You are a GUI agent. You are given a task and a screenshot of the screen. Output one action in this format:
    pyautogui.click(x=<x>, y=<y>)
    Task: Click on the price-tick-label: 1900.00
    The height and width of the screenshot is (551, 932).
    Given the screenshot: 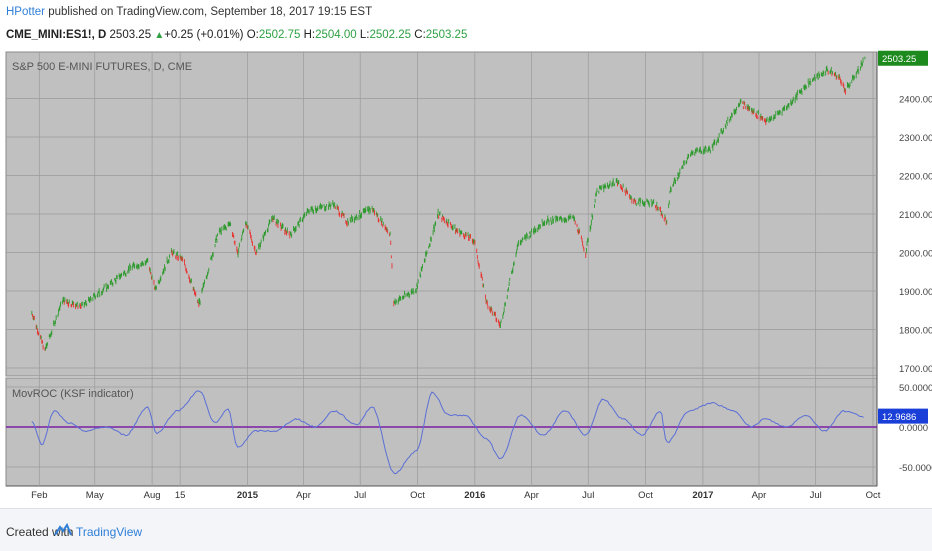 What is the action you would take?
    pyautogui.click(x=915, y=292)
    